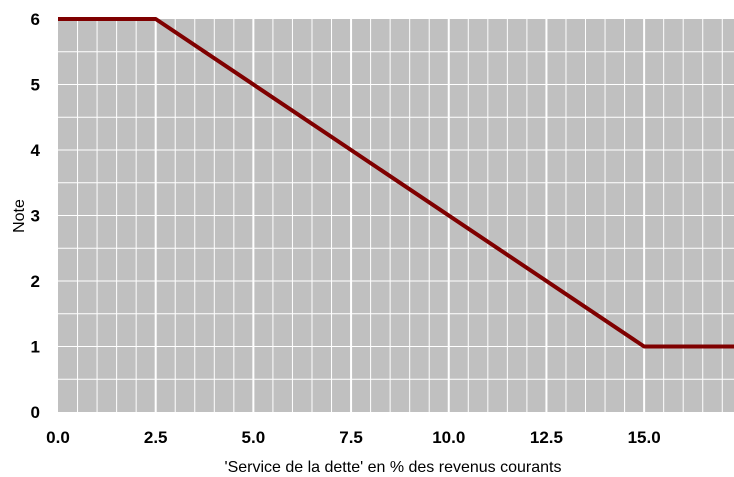 Image resolution: width=734 pixels, height=477 pixels. What do you see at coordinates (156, 437) in the screenshot?
I see `x-tick-label: 2.5` at bounding box center [156, 437].